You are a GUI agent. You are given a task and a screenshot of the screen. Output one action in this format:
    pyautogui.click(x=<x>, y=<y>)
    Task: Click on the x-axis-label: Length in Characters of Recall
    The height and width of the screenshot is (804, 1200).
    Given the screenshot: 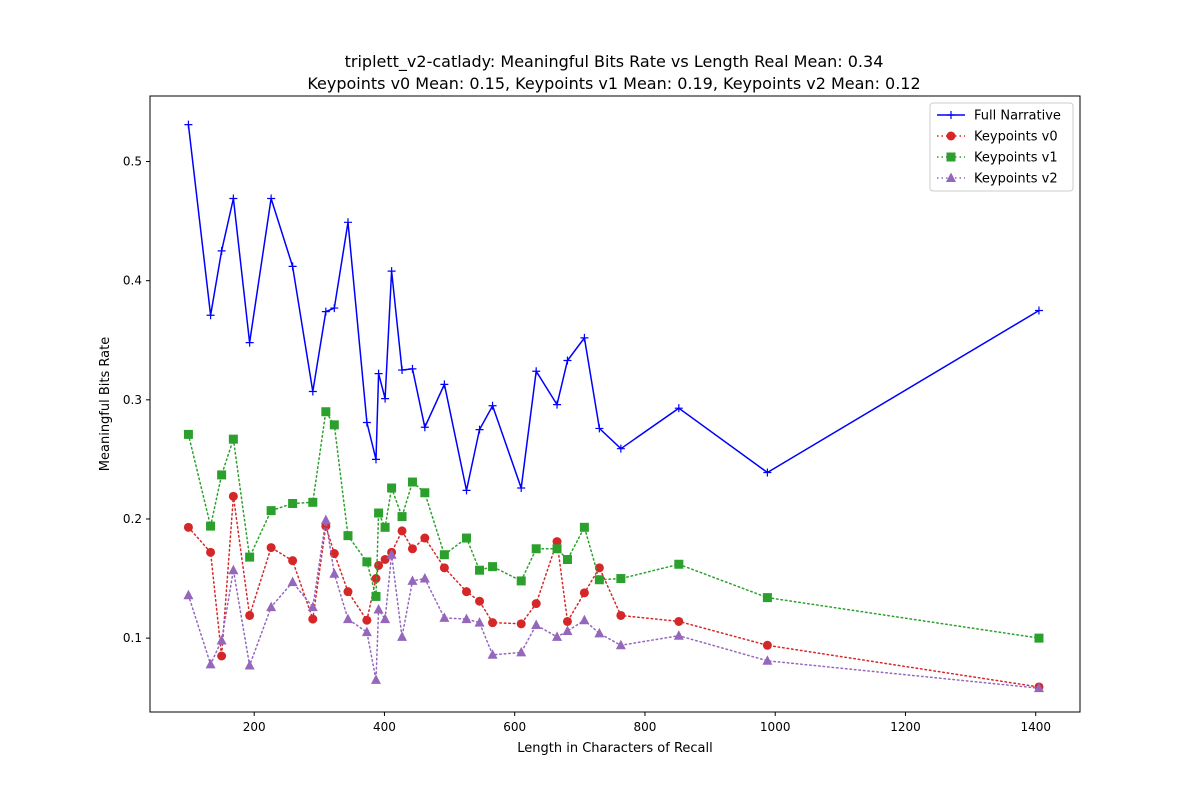 What is the action you would take?
    pyautogui.click(x=615, y=748)
    